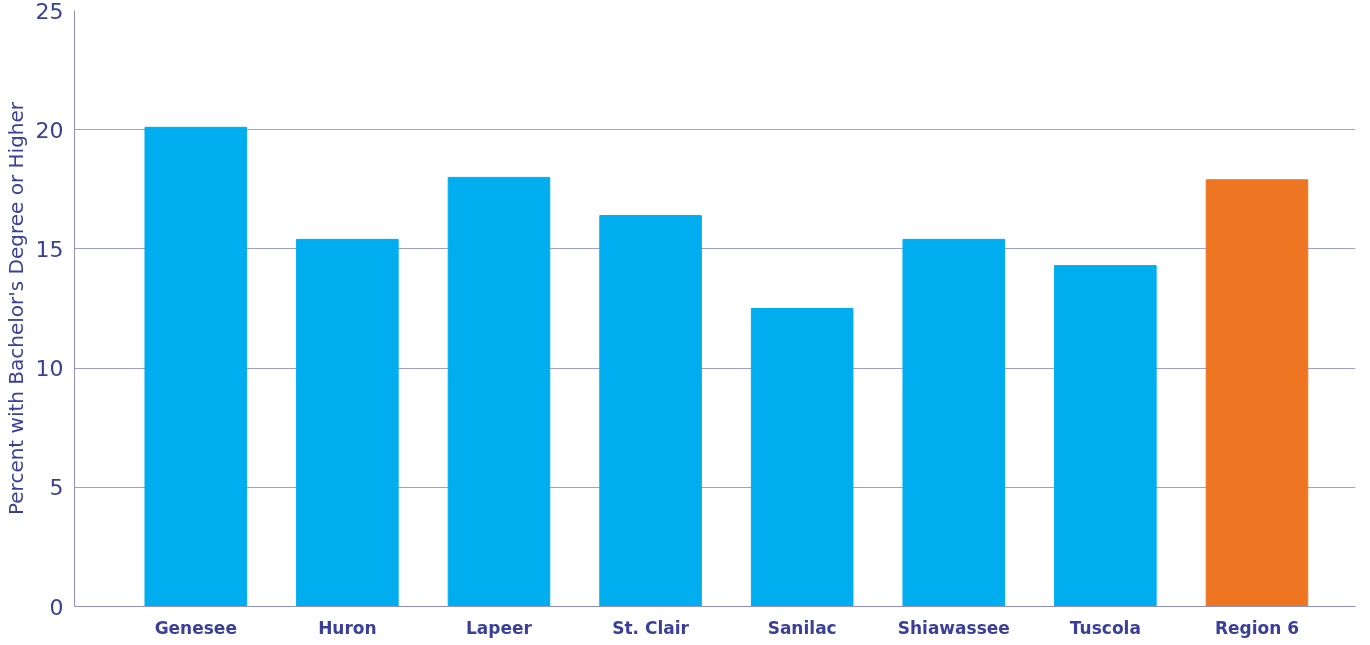  What do you see at coordinates (499, 627) in the screenshot?
I see `x-tick-label: Lapeer` at bounding box center [499, 627].